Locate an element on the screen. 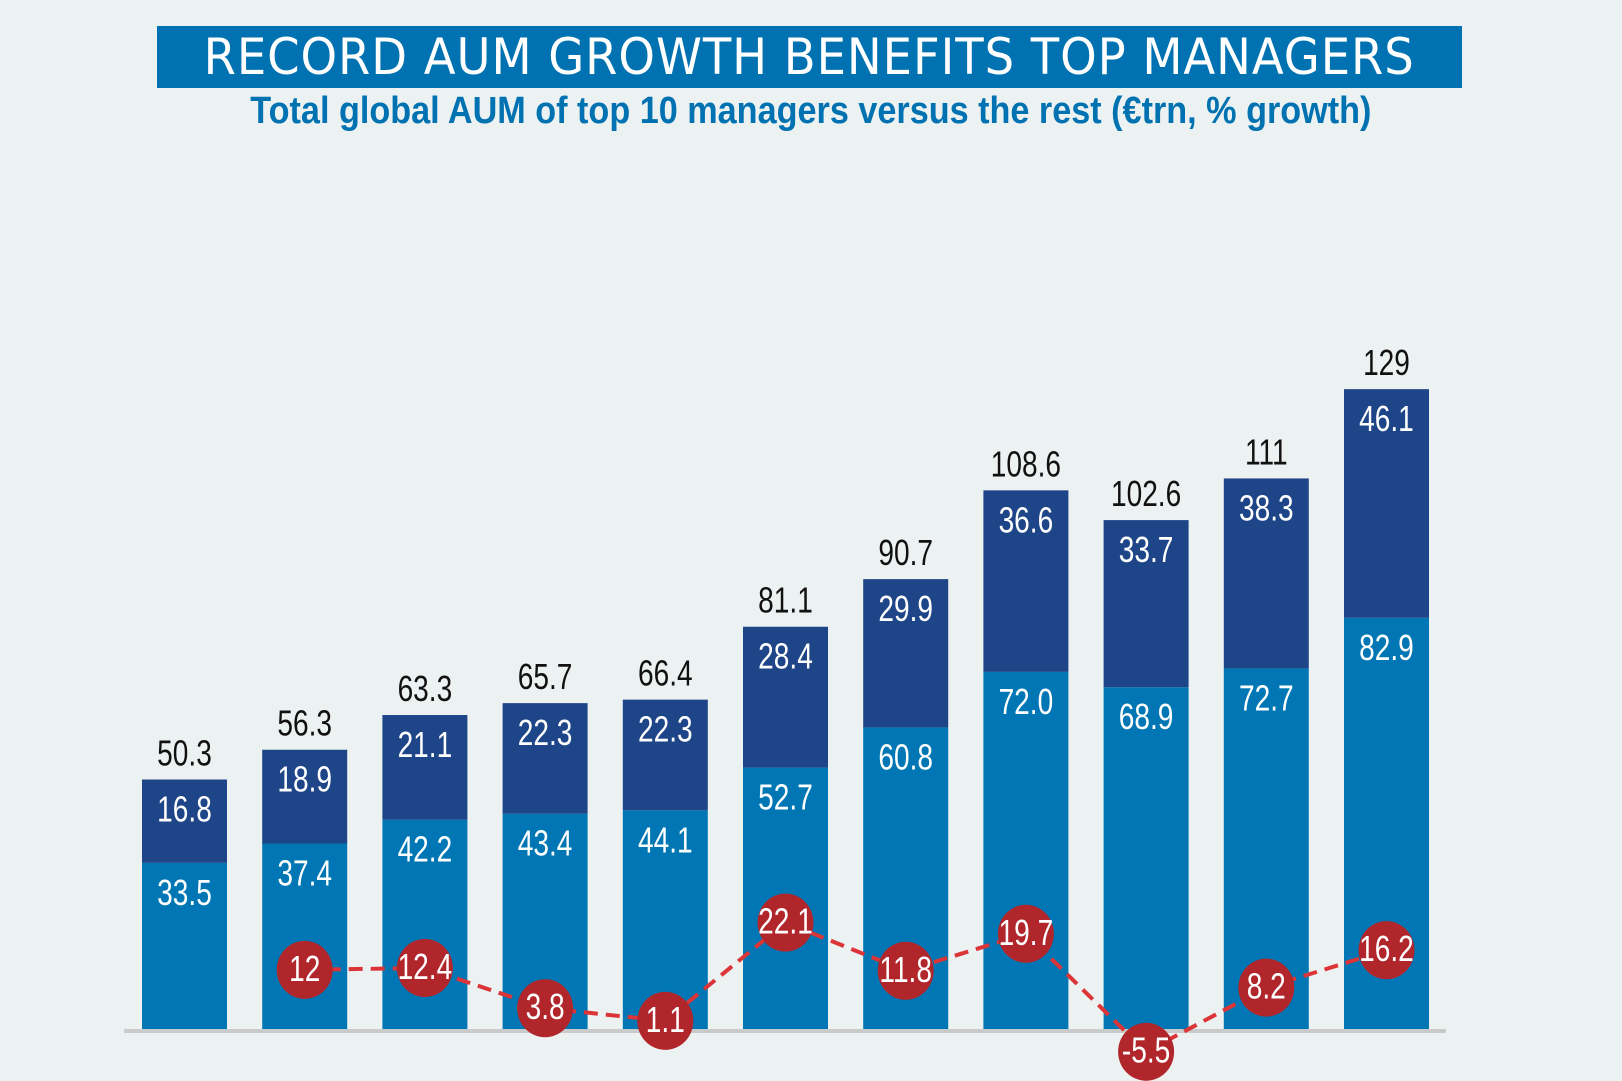 The width and height of the screenshot is (1622, 1081). bar-label-top10: 18.9 is located at coordinates (304, 779).